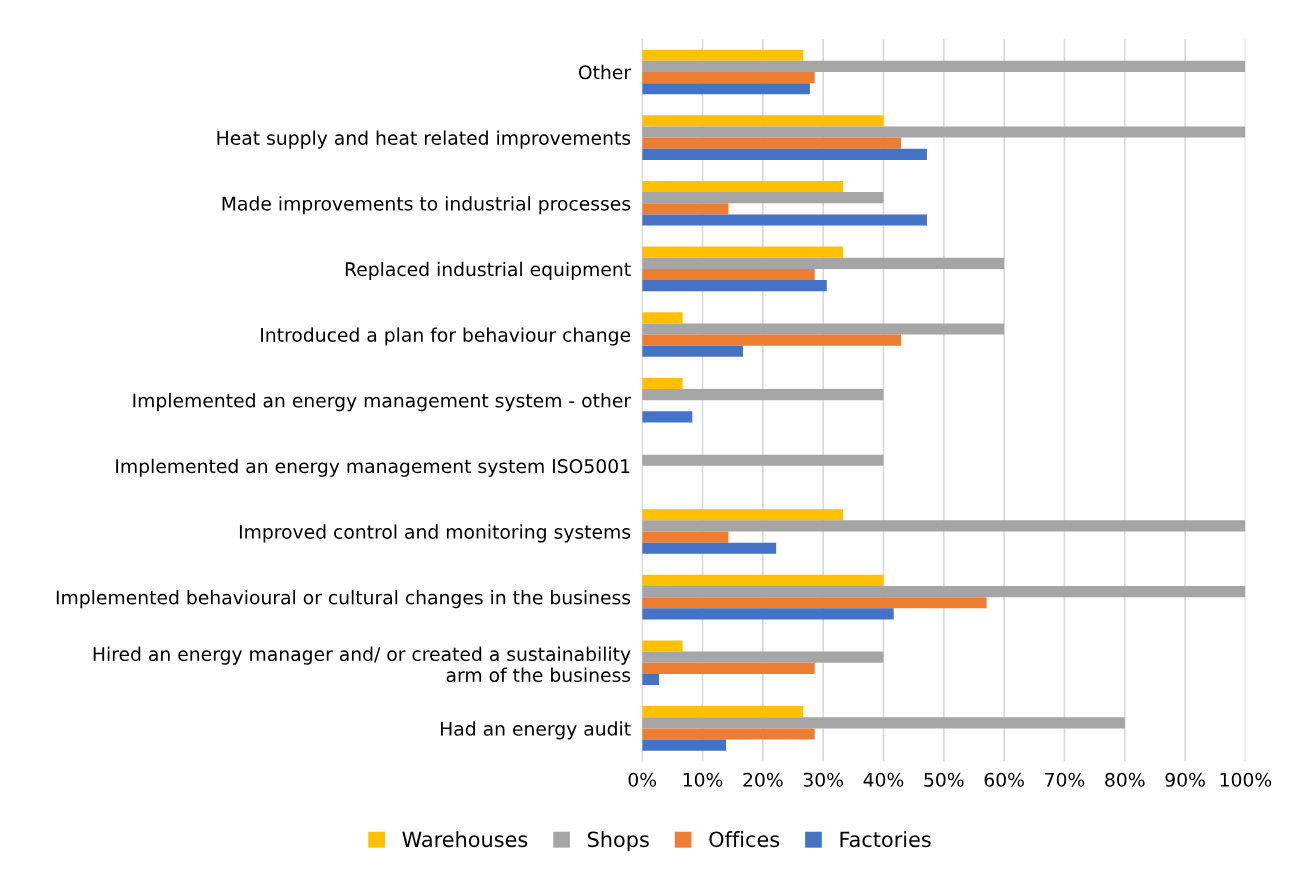  What do you see at coordinates (465, 839) in the screenshot?
I see `legend-label: Warehouses` at bounding box center [465, 839].